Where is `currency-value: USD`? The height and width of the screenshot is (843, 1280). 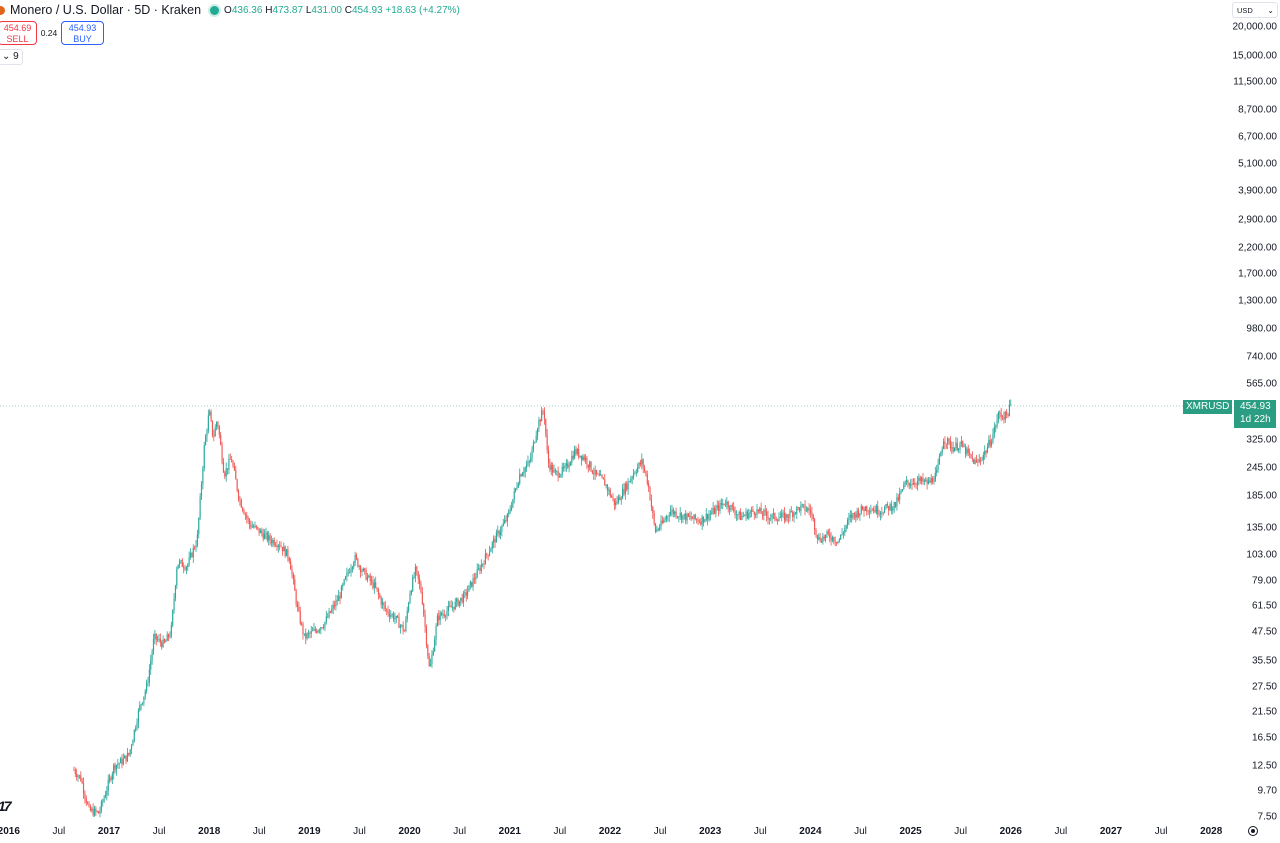 currency-value: USD is located at coordinates (1245, 10).